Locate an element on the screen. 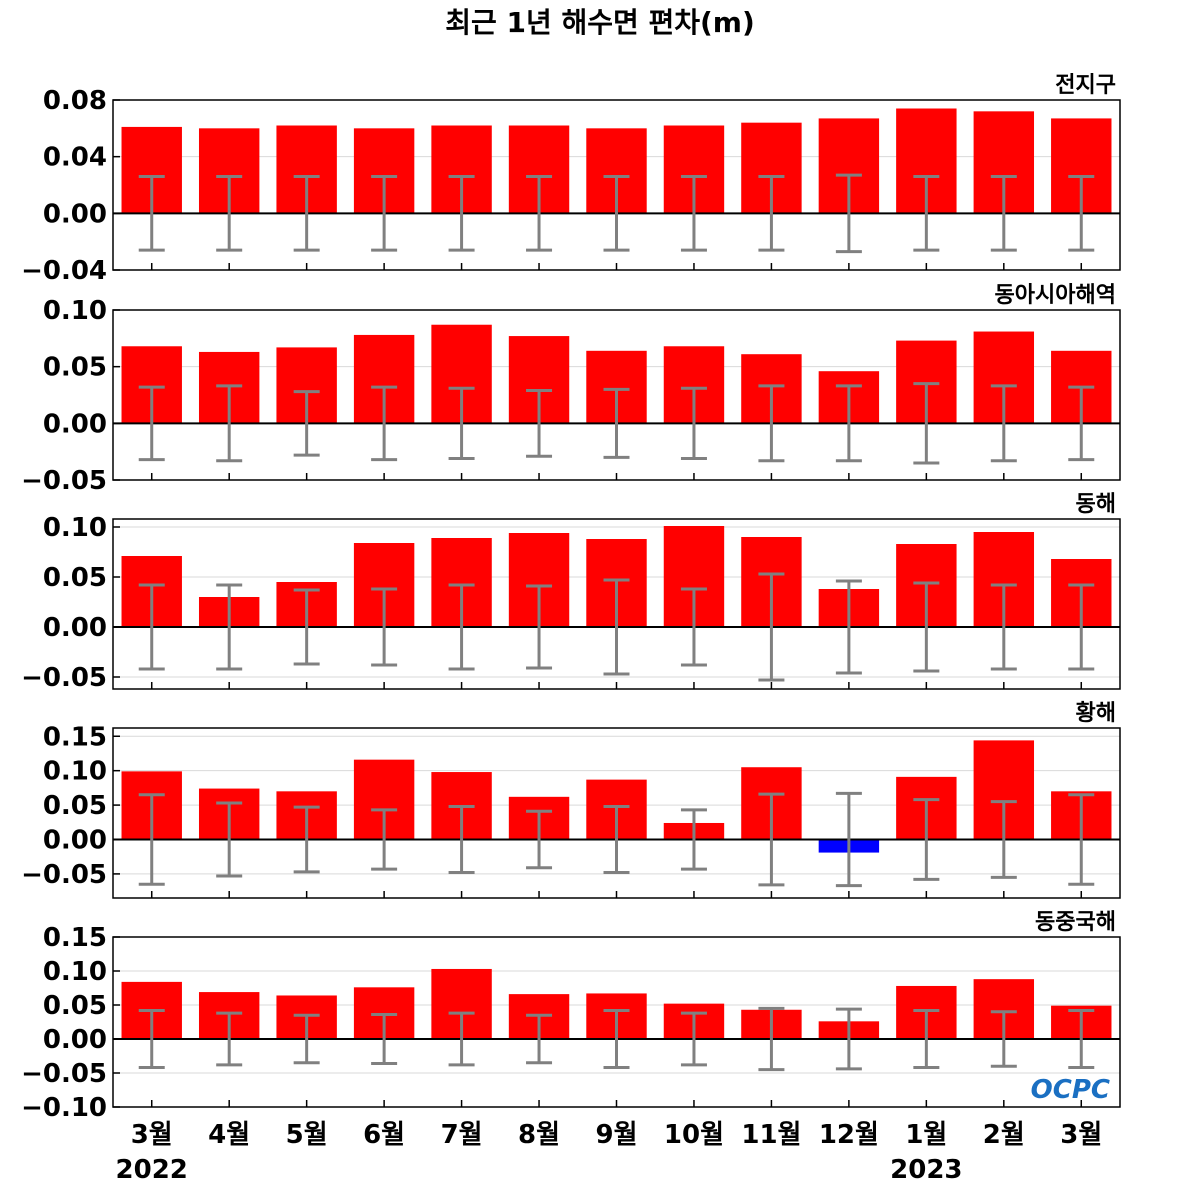 Image resolution: width=1200 pixels, height=1200 pixels. y-tick-label: −0.10 is located at coordinates (64, 1108).